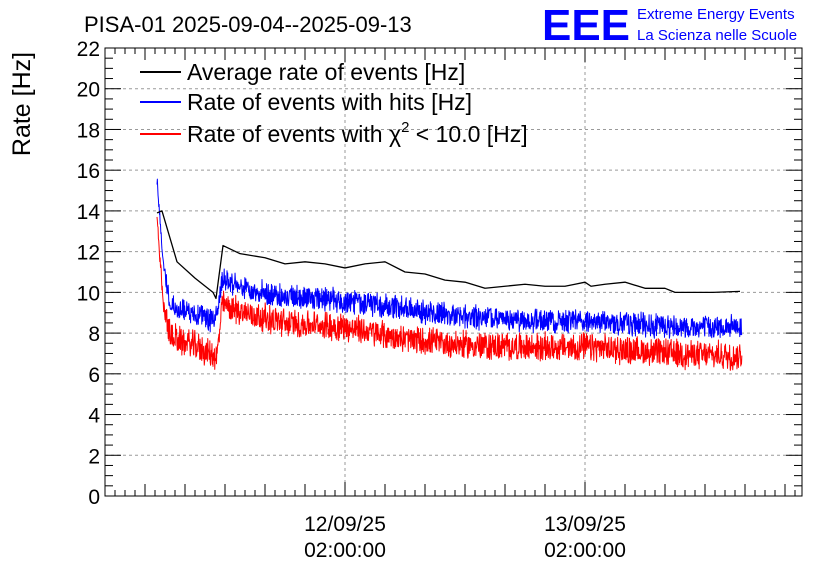 The width and height of the screenshot is (836, 572). Describe the element at coordinates (22, 104) in the screenshot. I see `y-axis-label: Rate [Hz]` at that location.